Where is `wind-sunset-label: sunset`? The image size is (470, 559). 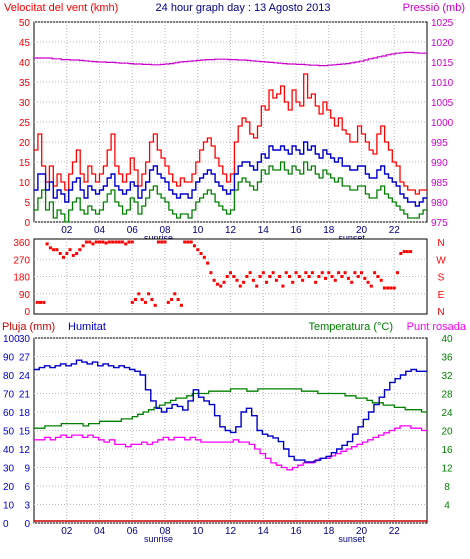
wind-sunset-label: sunset is located at coordinates (351, 238).